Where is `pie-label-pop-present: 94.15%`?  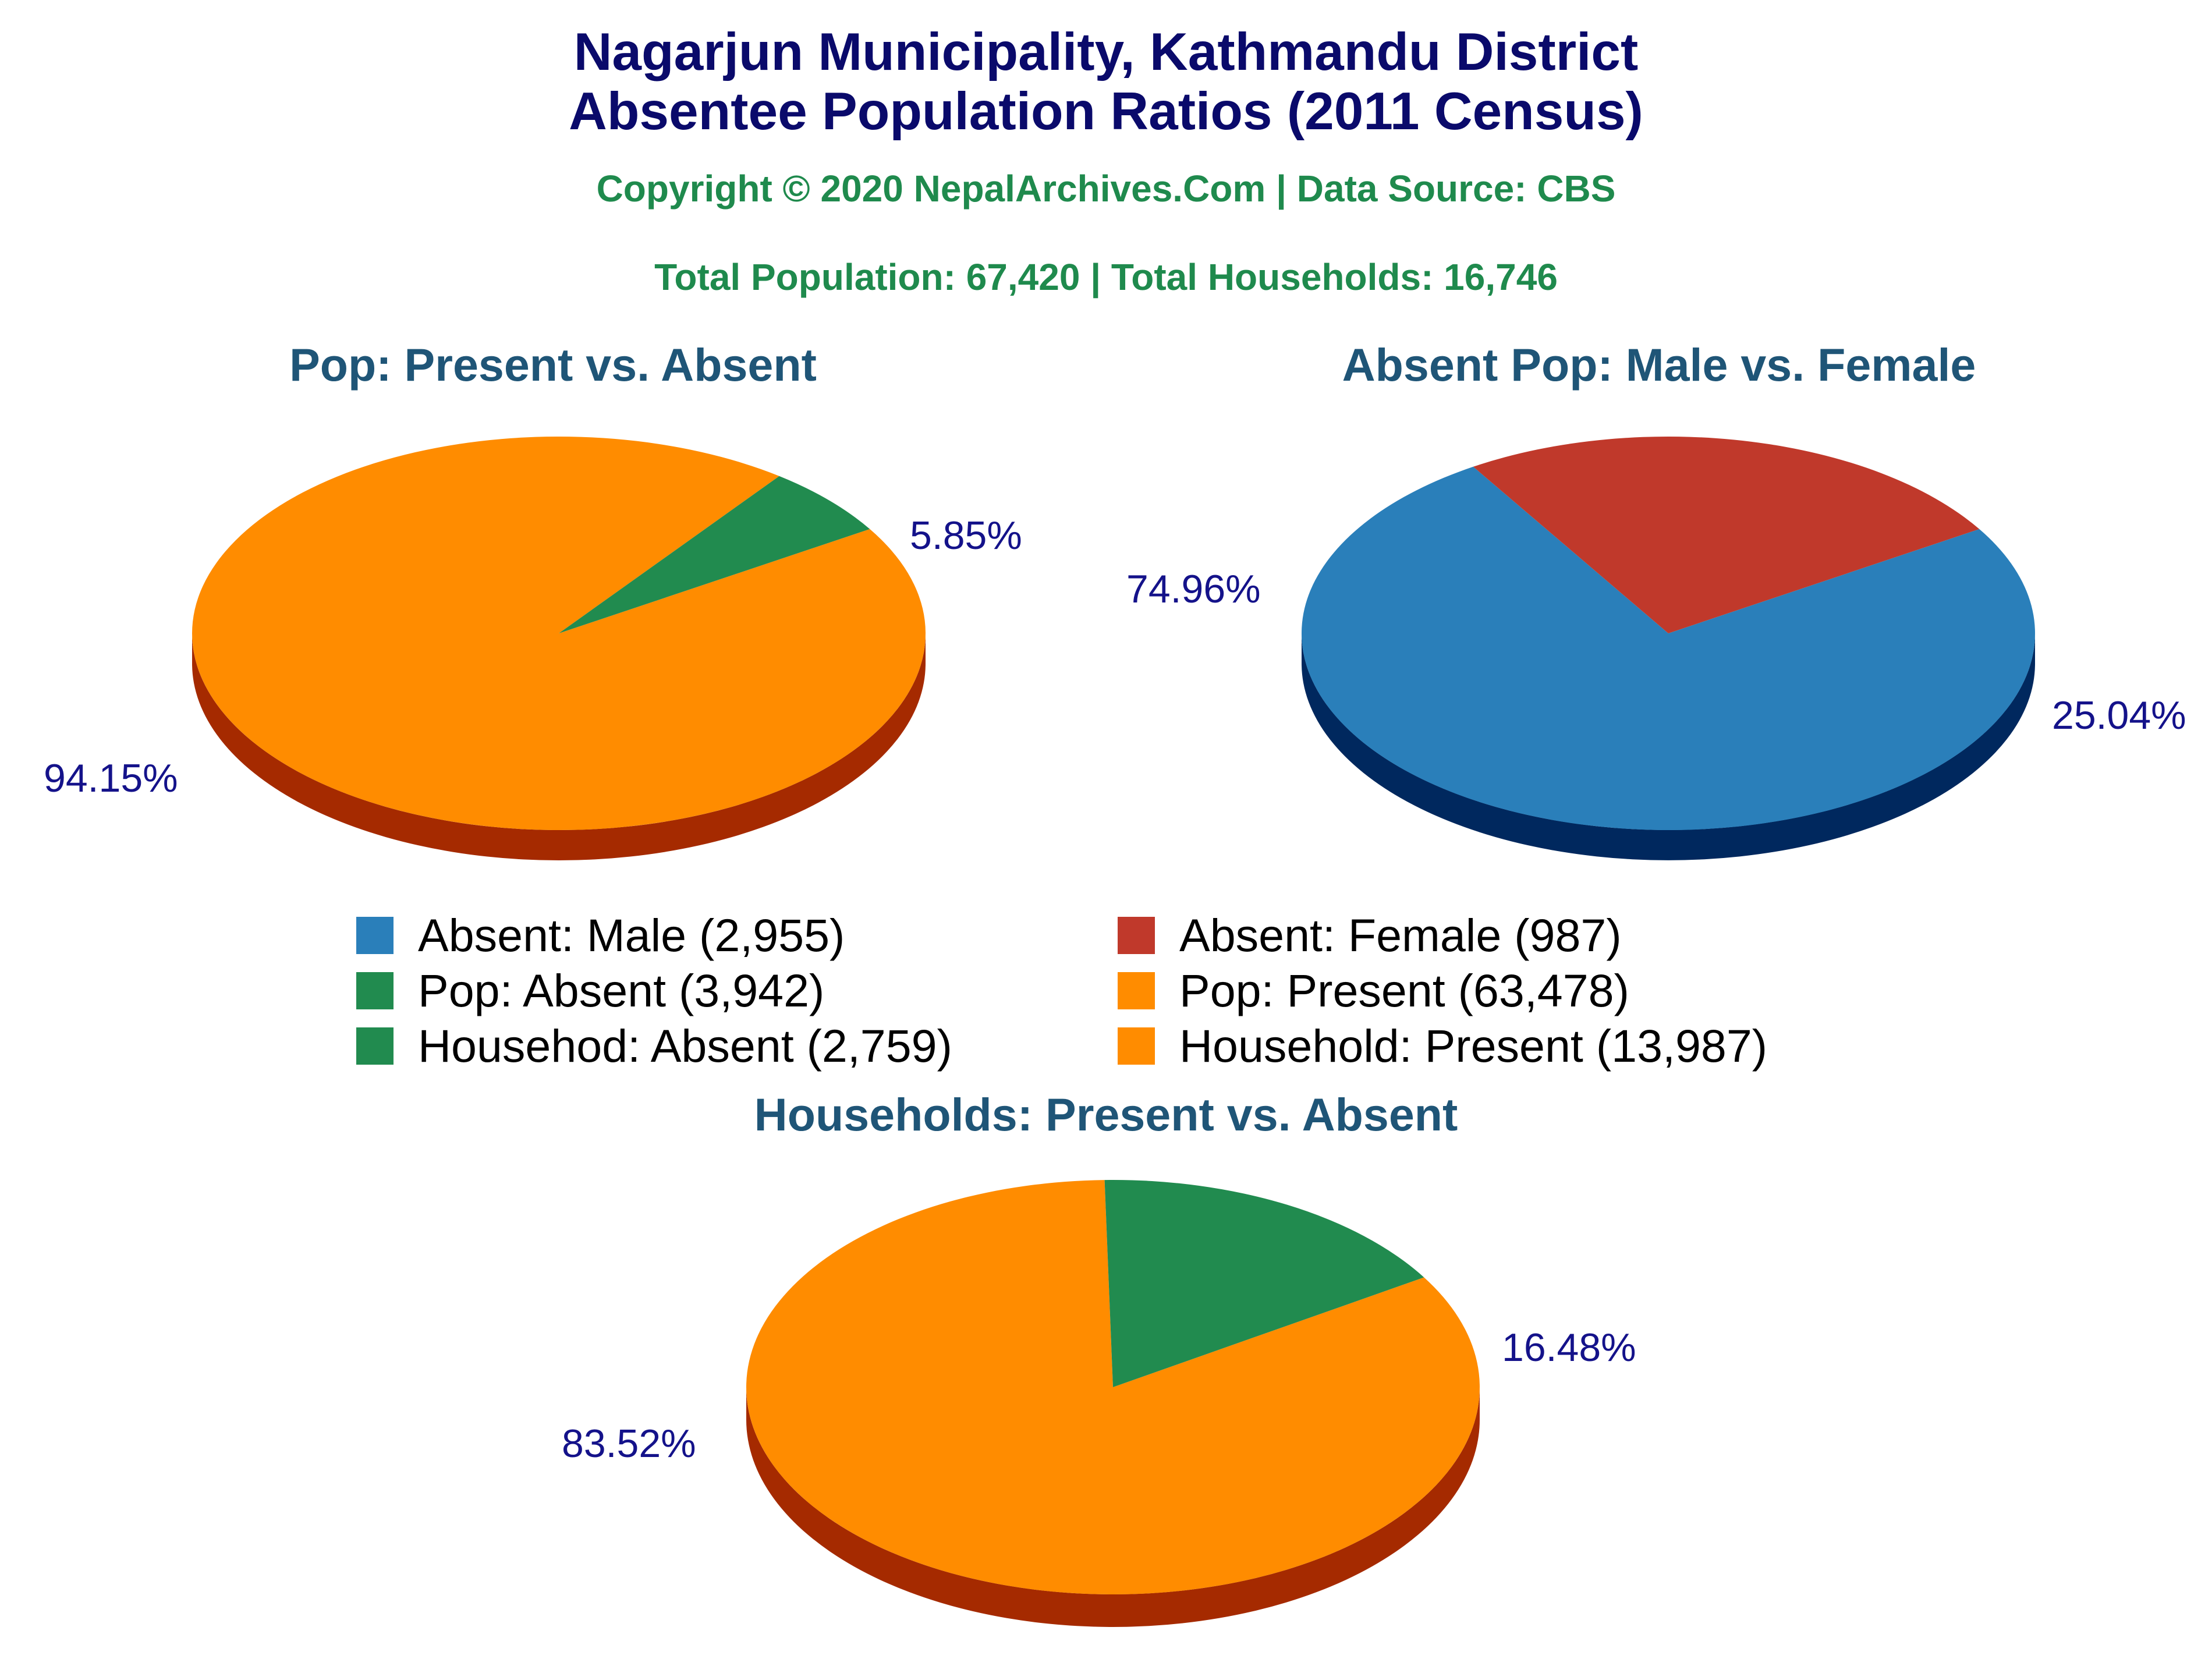 pie-label-pop-present: 94.15% is located at coordinates (111, 778).